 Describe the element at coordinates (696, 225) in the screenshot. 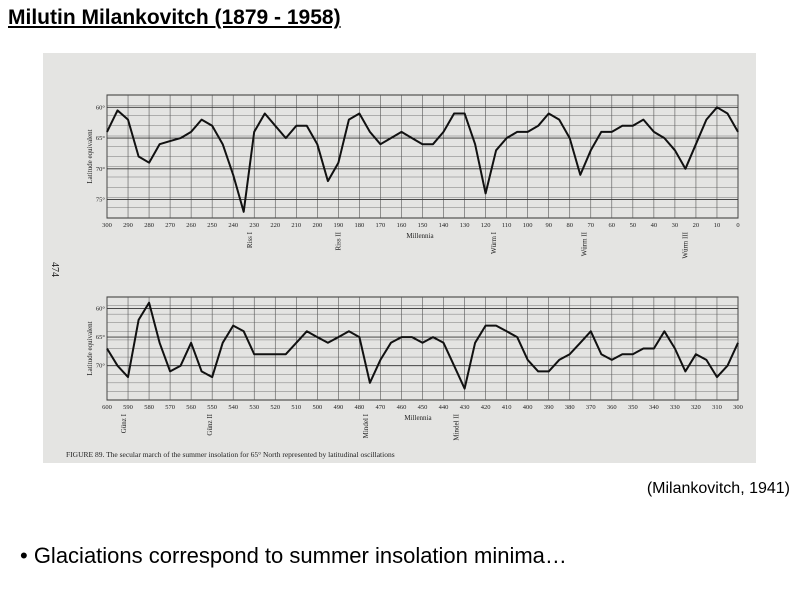

I see `x-tick-label: 20` at that location.